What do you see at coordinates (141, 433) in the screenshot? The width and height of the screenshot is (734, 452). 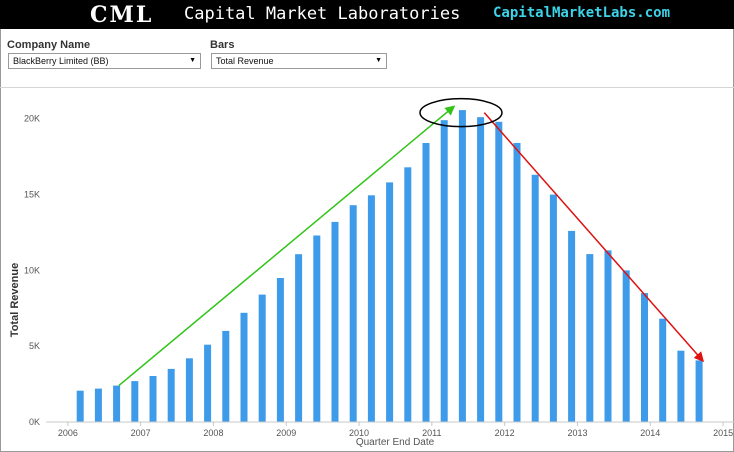 I see `x-tick-label: 2007` at bounding box center [141, 433].